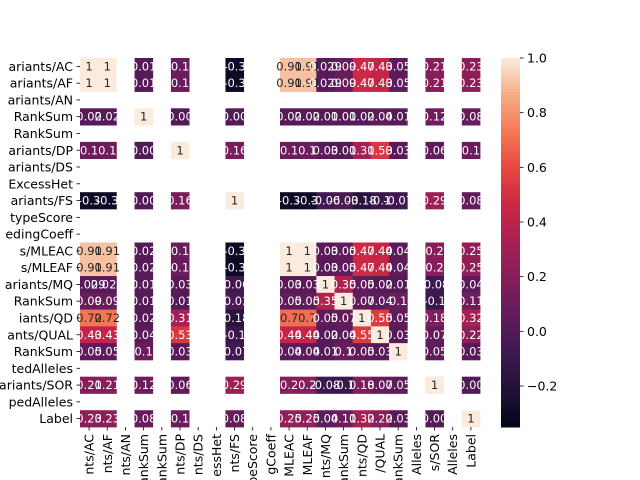 This screenshot has height=480, width=640. Describe the element at coordinates (344, 284) in the screenshot. I see `cell-annotation: 0.35` at that location.